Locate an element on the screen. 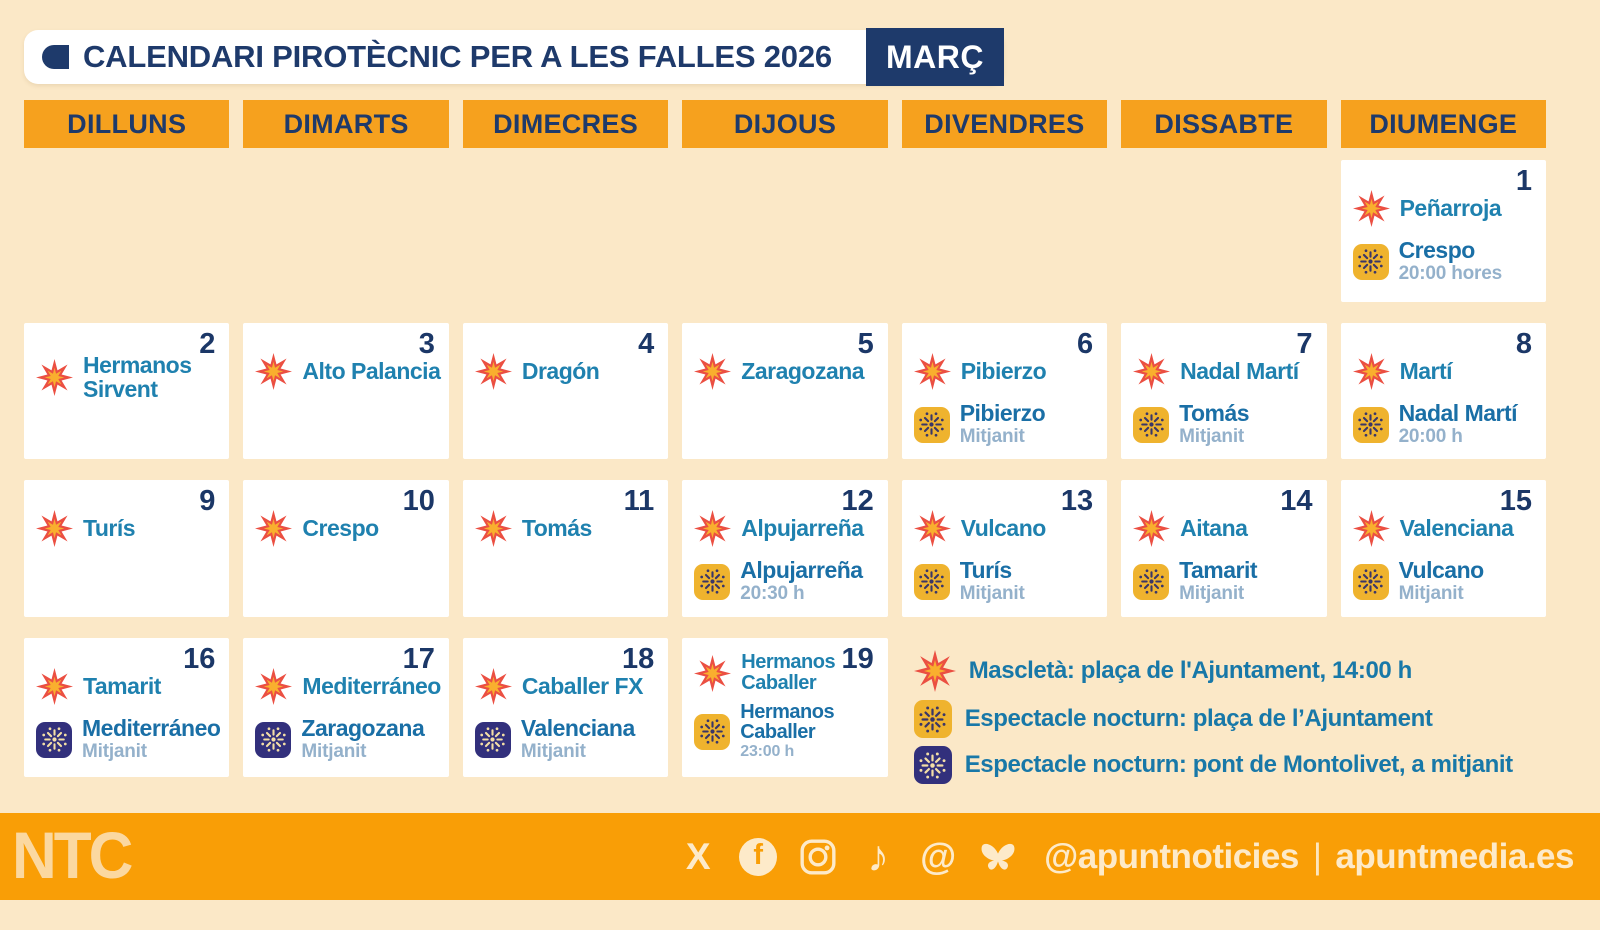  day-cell-8: 8 Martí Nadal Martí 20:00 h is located at coordinates (1443, 391).